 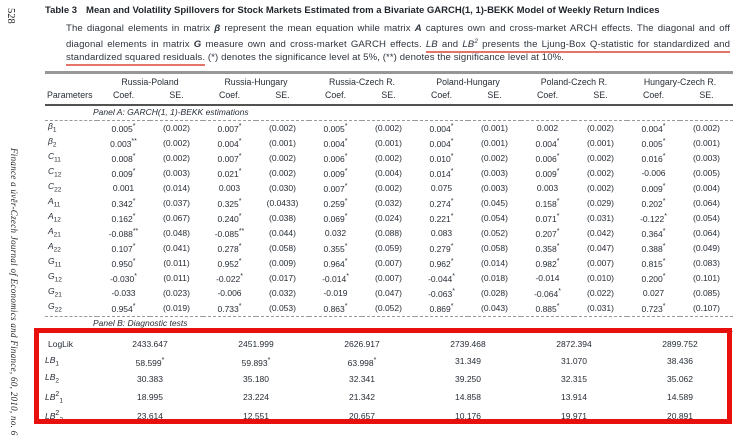 I want to click on caption-text: β, so click(x=217, y=28).